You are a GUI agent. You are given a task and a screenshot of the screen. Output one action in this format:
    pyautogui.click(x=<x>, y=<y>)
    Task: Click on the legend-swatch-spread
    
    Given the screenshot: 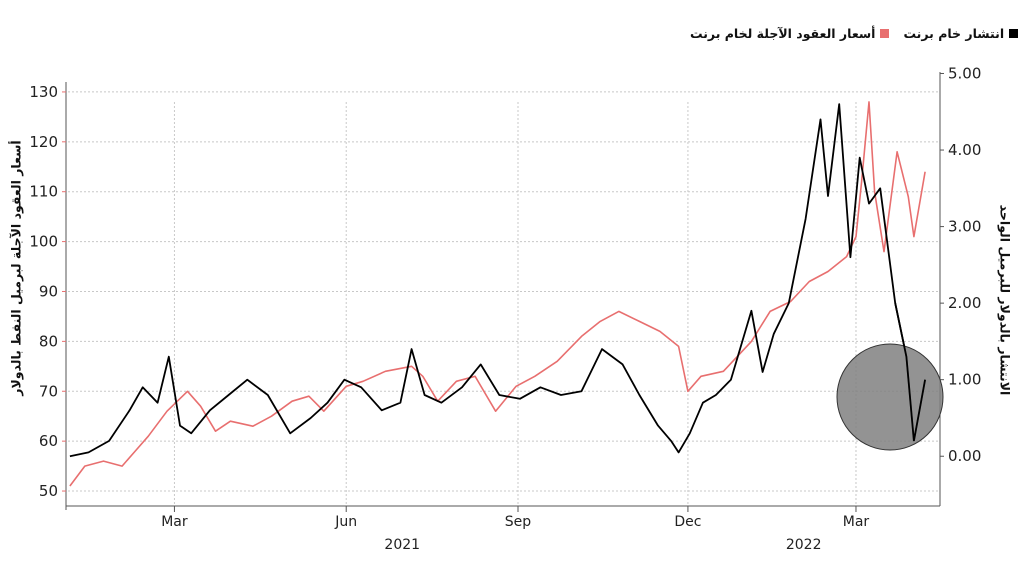 What is the action you would take?
    pyautogui.click(x=1014, y=33)
    